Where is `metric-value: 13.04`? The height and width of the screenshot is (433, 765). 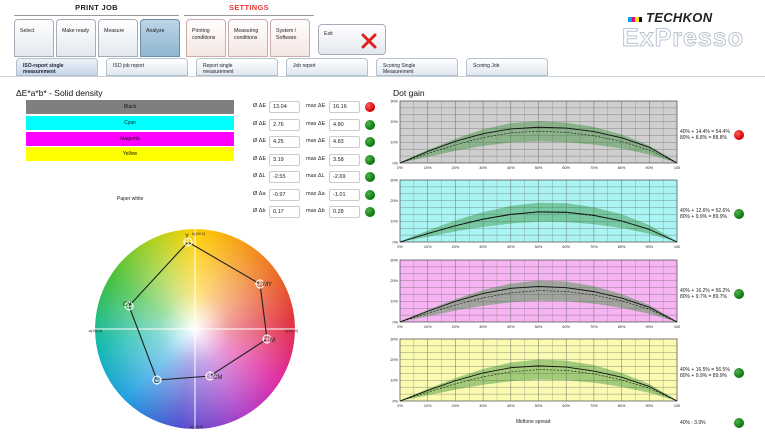
metric-value: 13.04 is located at coordinates (284, 107).